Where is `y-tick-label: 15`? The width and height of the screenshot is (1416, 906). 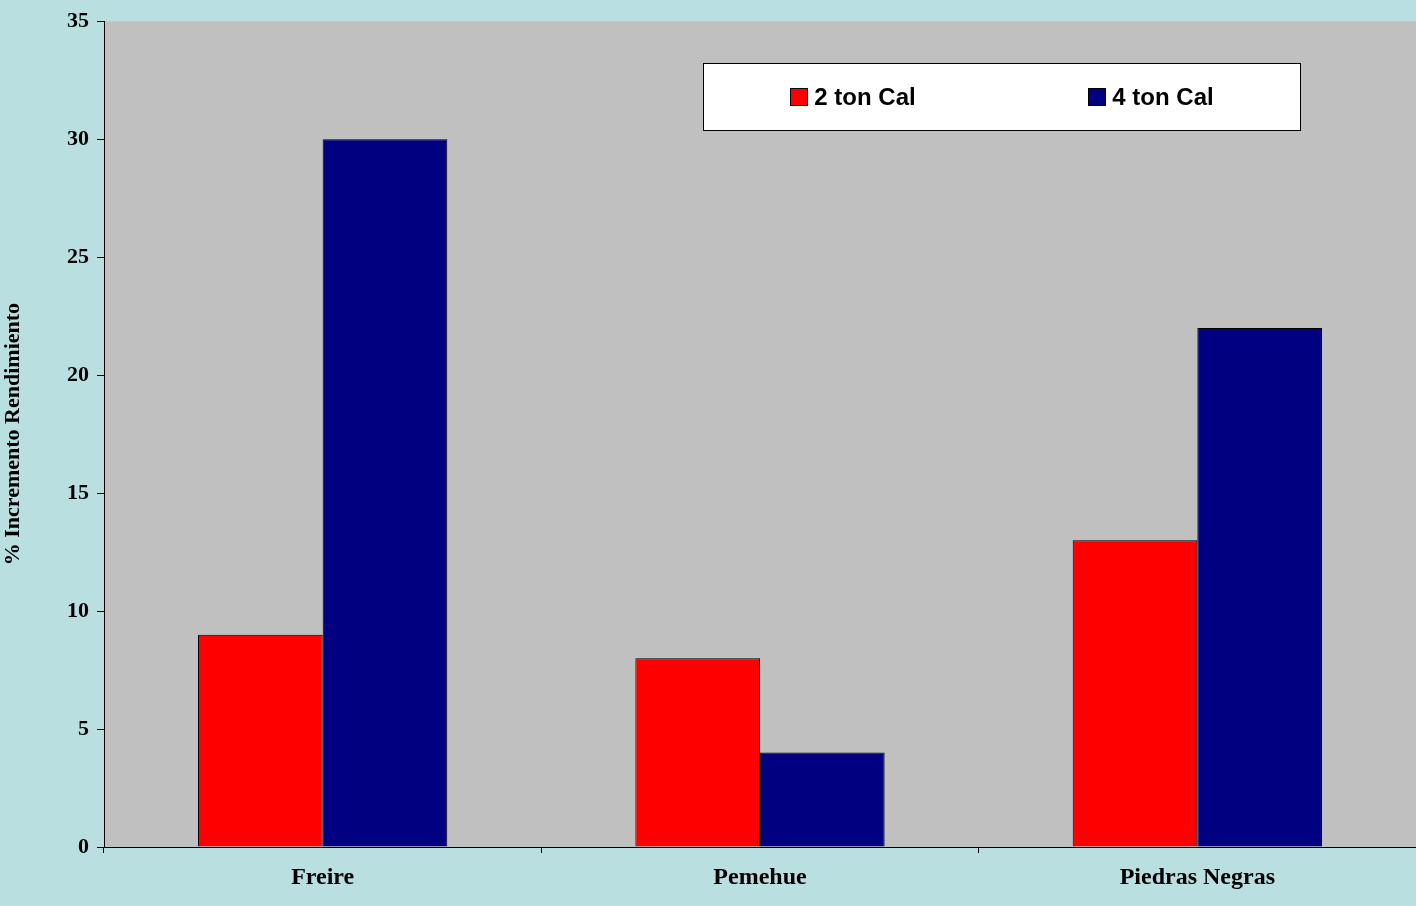
y-tick-label: 15 is located at coordinates (78, 491).